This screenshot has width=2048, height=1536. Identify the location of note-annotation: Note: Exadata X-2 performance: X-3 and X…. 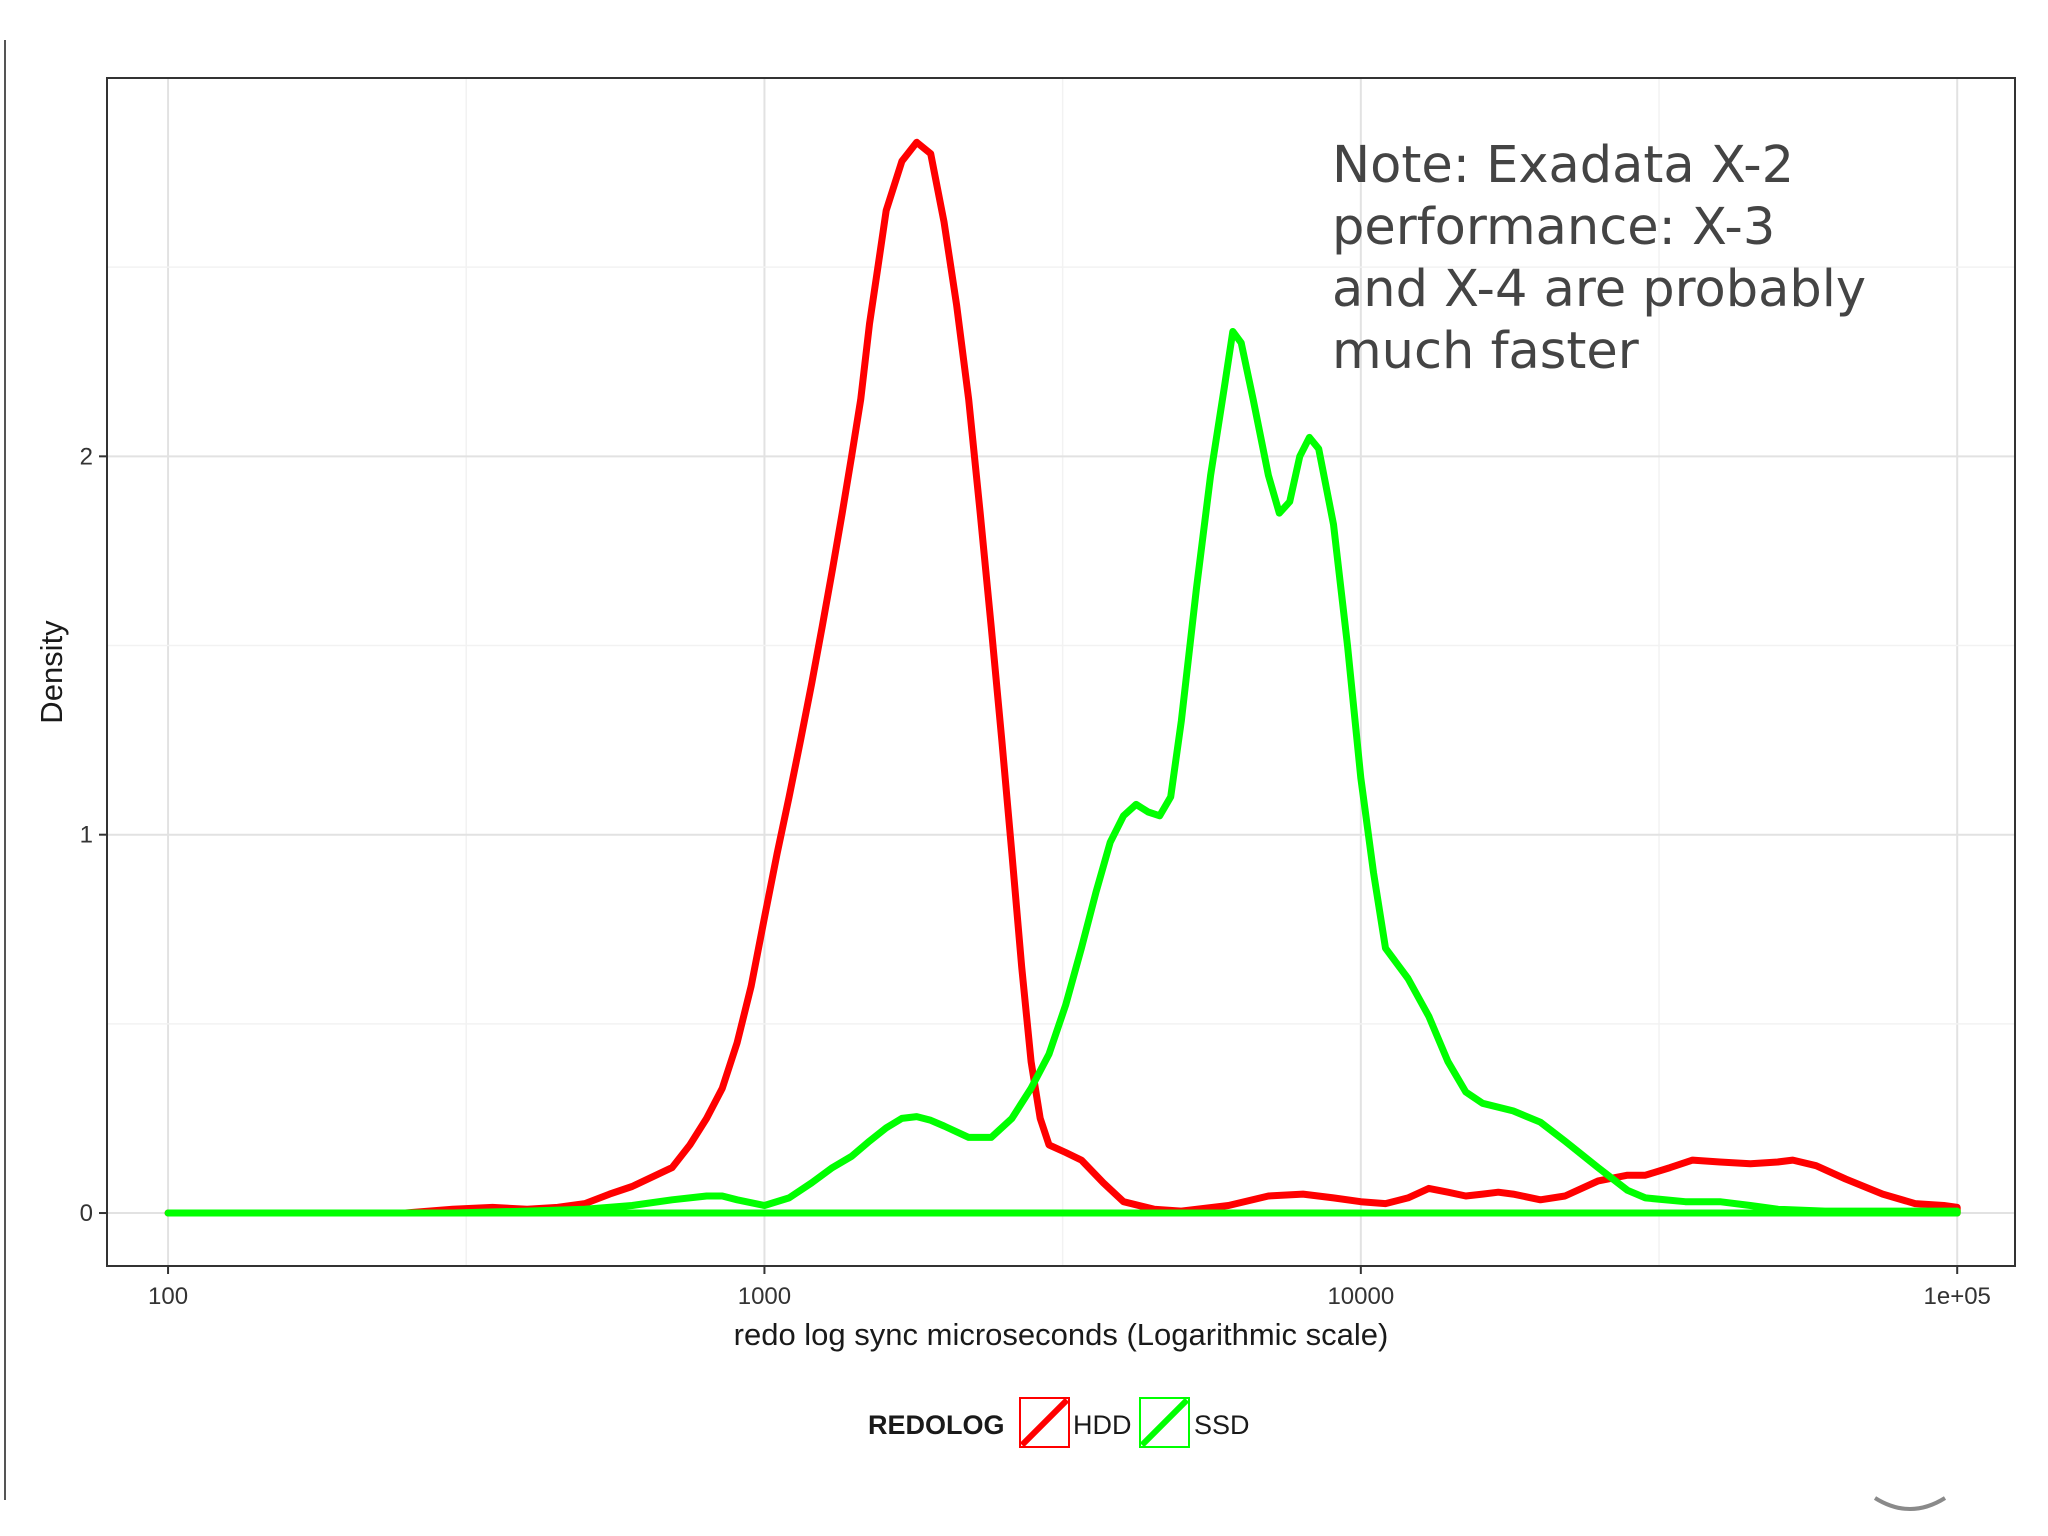
(1607, 258).